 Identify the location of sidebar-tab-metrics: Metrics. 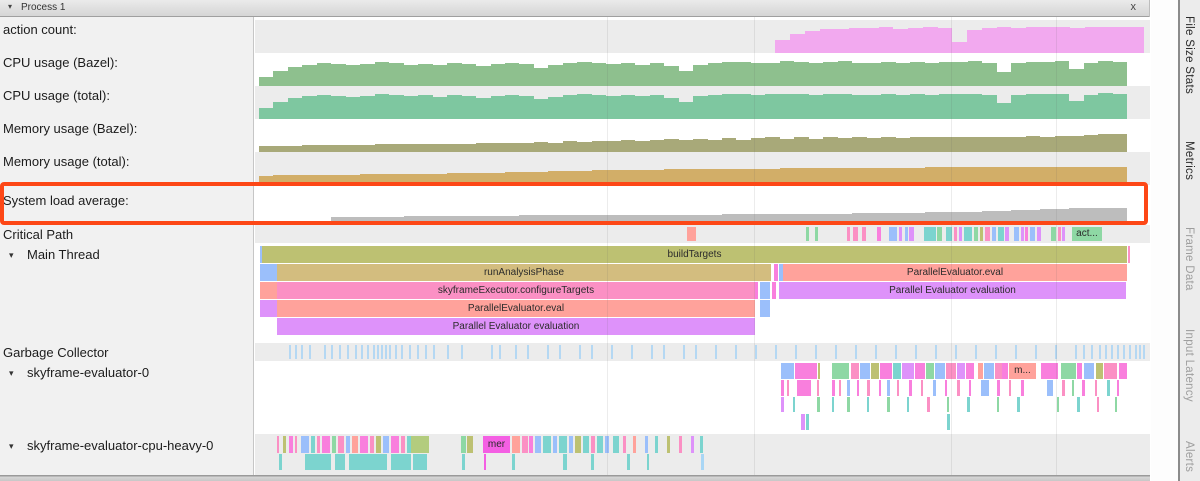
(1189, 161).